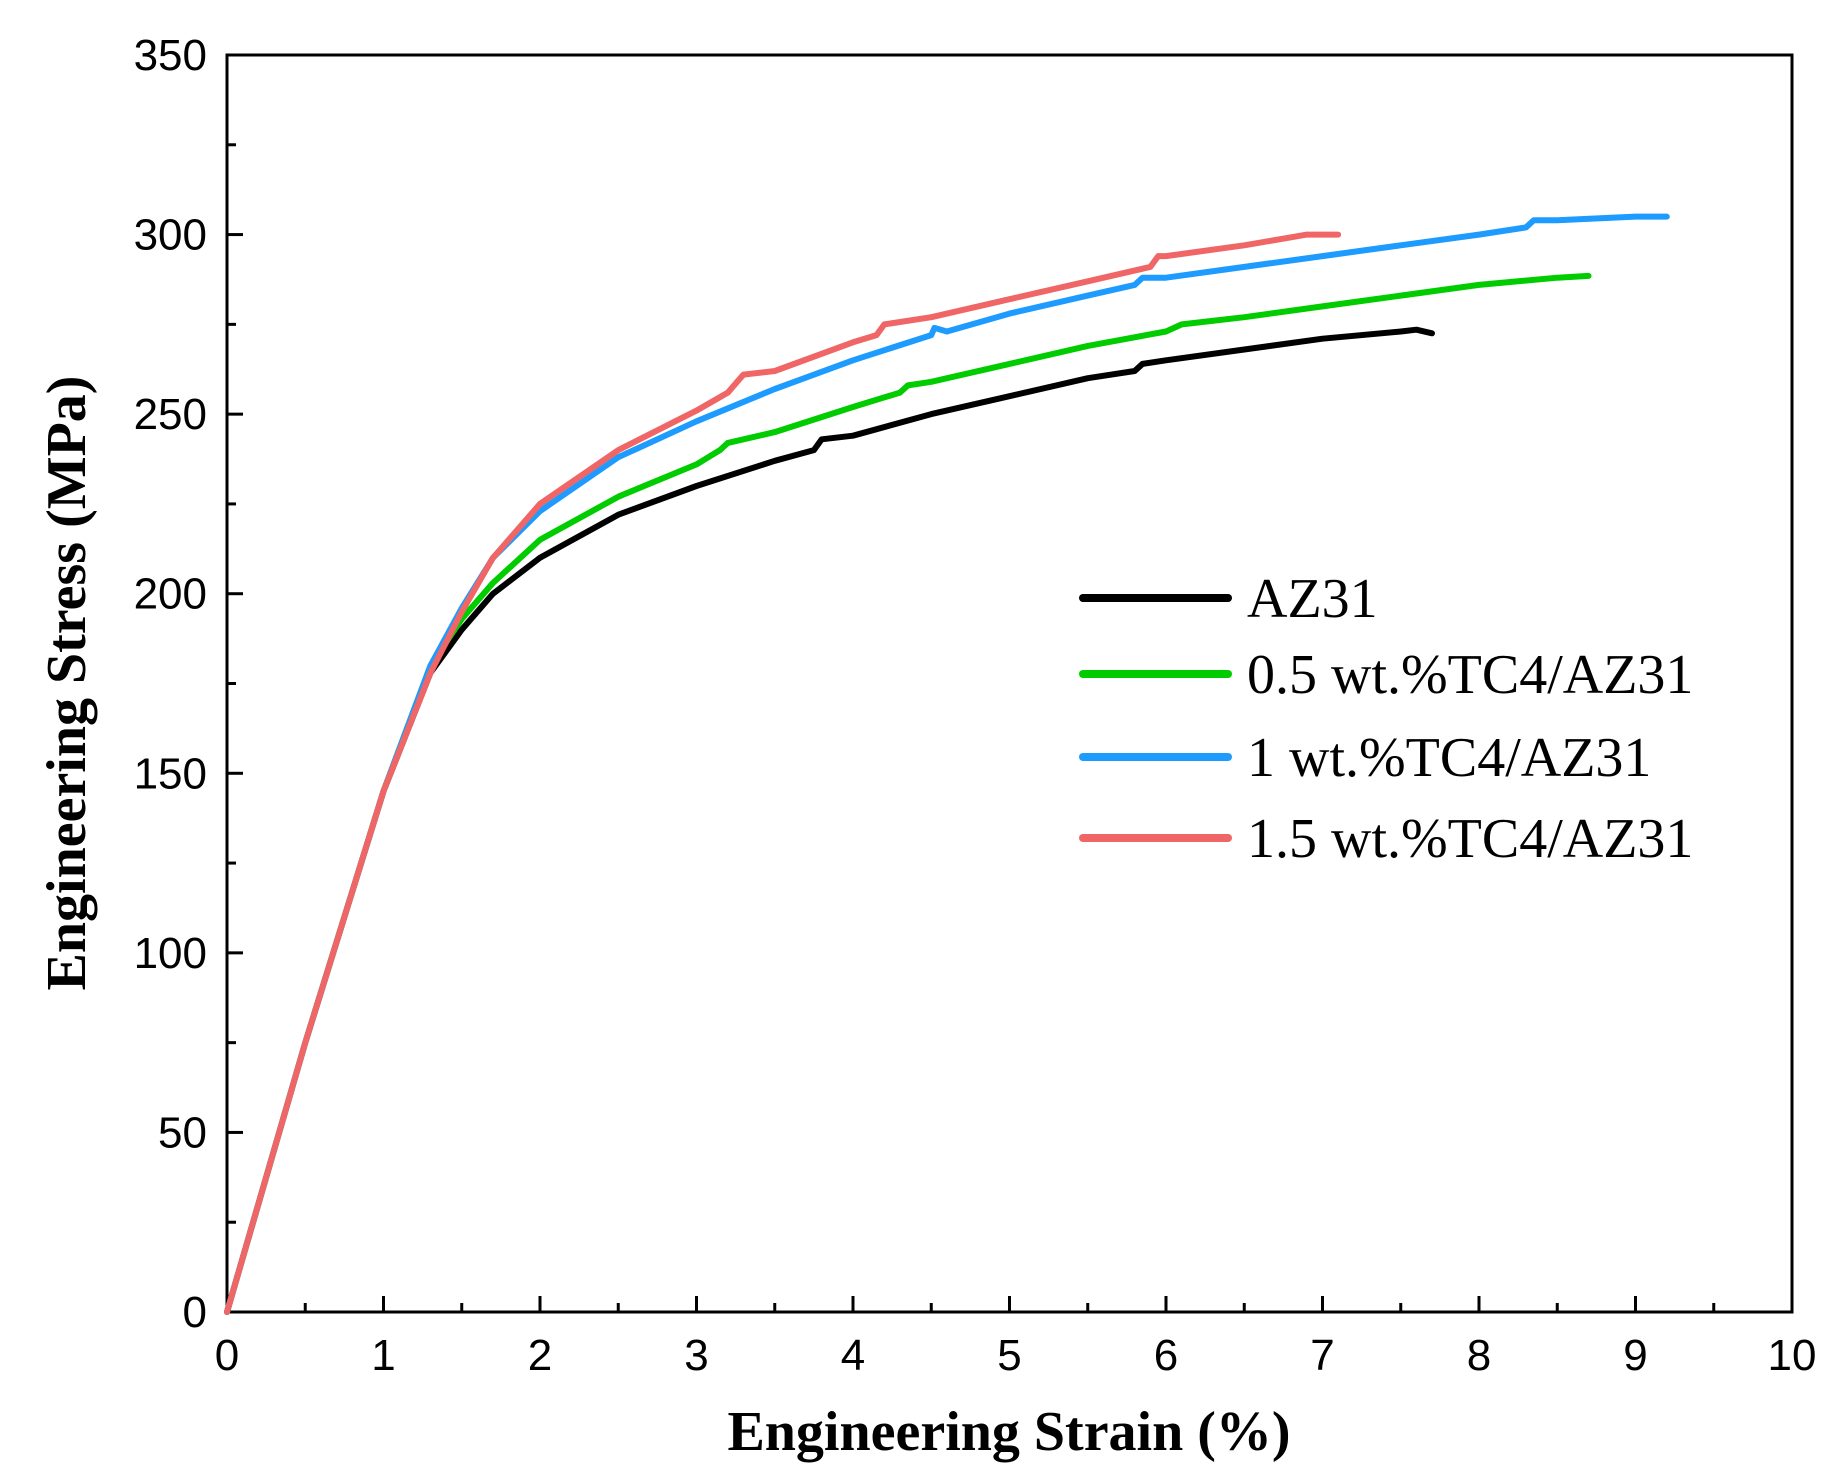 Image resolution: width=1841 pixels, height=1469 pixels. I want to click on x-axis-ticks: 0 1 2 3 4 5 6 7 8 9 10, so click(1016, 1338).